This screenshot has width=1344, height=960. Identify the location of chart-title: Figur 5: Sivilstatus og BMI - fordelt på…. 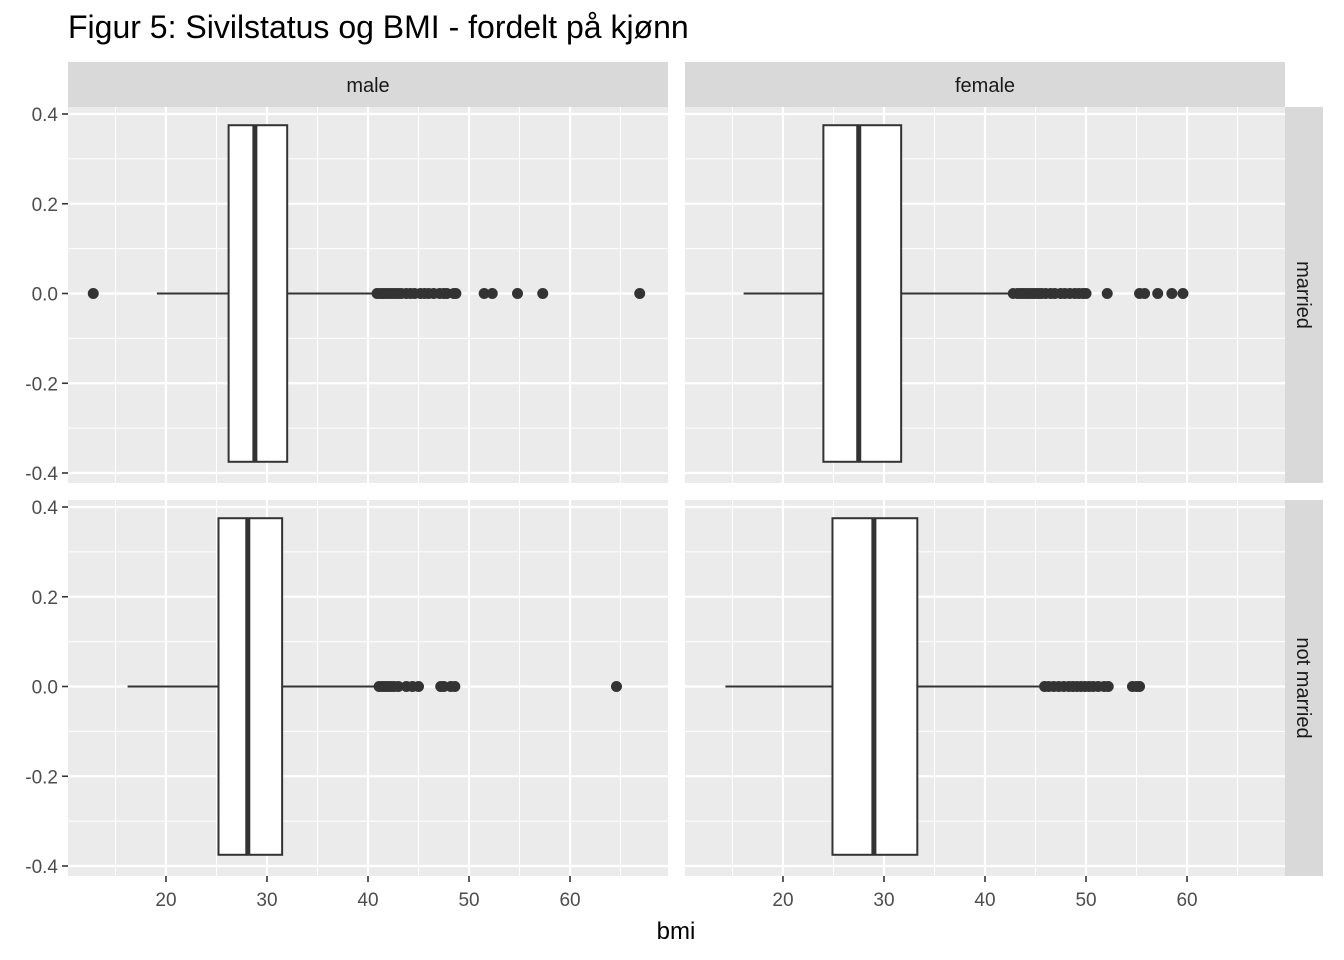
(378, 27).